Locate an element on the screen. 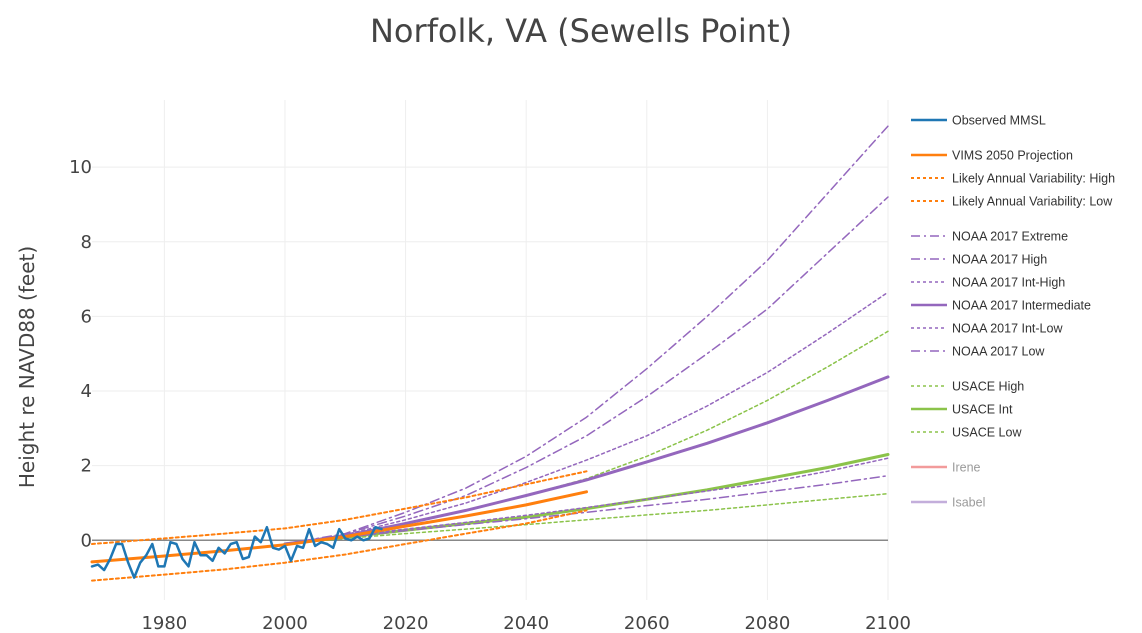 Image resolution: width=1142 pixels, height=633 pixels. legend-item-noaa-2017-high: NOAA 2017 High is located at coordinates (979, 260).